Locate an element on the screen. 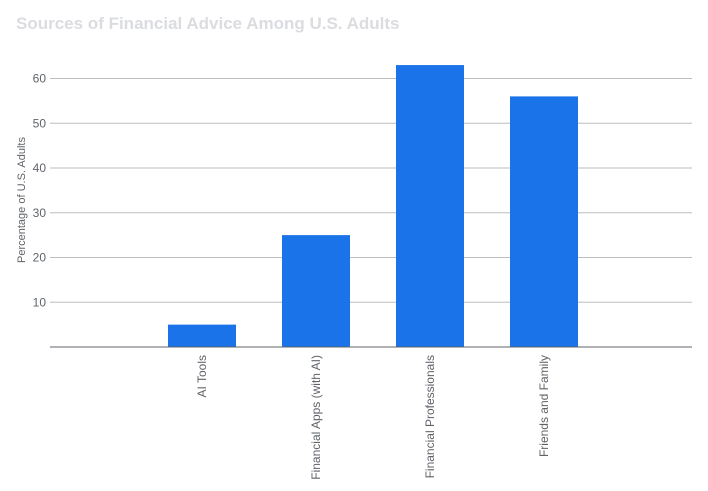  x-tick-label: Financial Apps (with AI) is located at coordinates (316, 417).